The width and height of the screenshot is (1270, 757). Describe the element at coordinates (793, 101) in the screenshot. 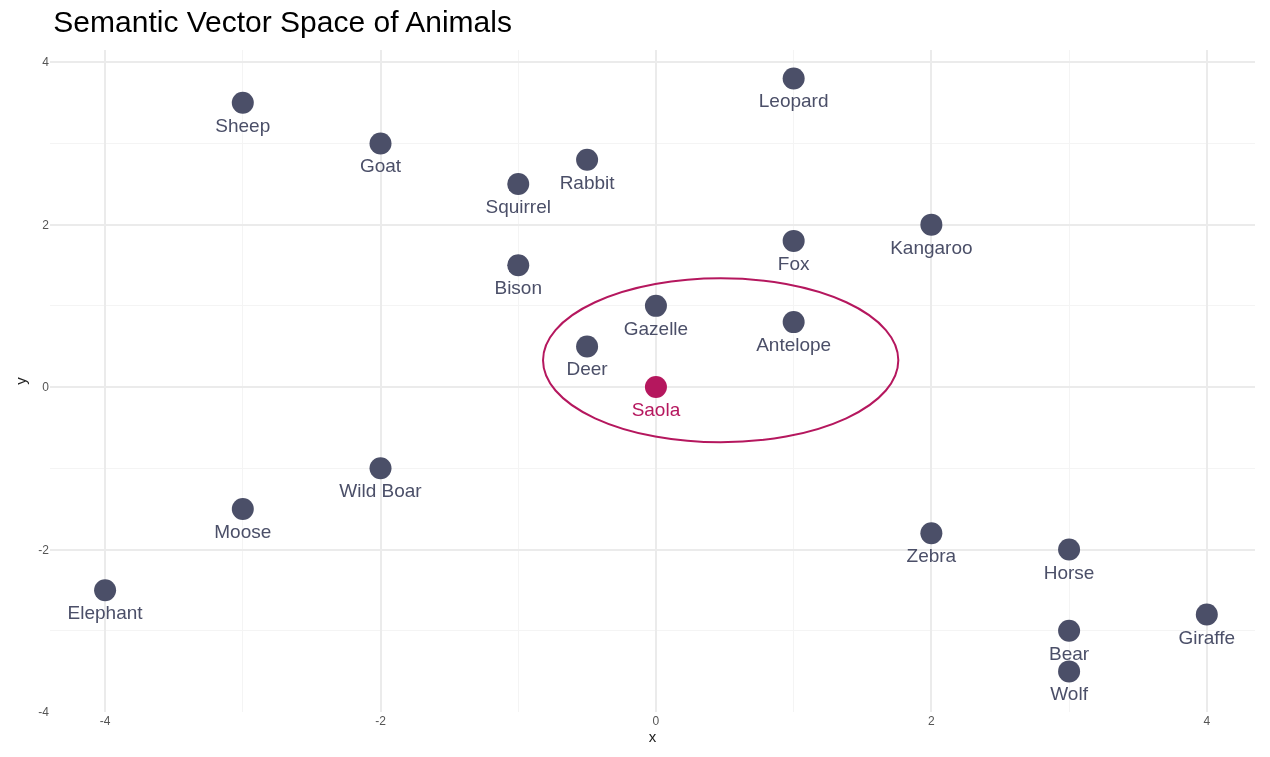

I see `data-label: Leopard` at that location.